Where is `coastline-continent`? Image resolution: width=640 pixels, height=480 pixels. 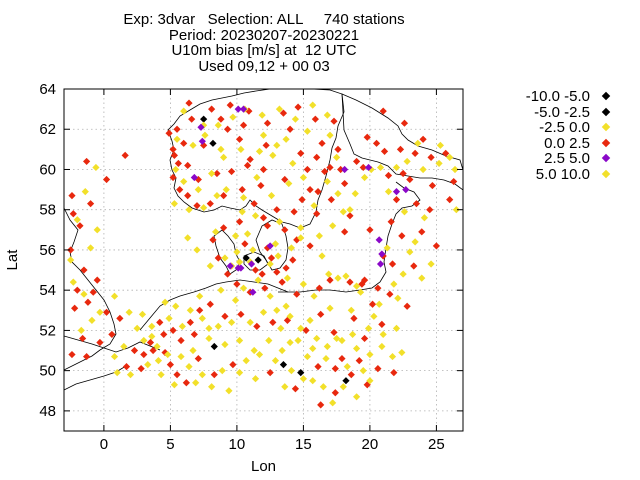
coastline-continent is located at coordinates (214, 305).